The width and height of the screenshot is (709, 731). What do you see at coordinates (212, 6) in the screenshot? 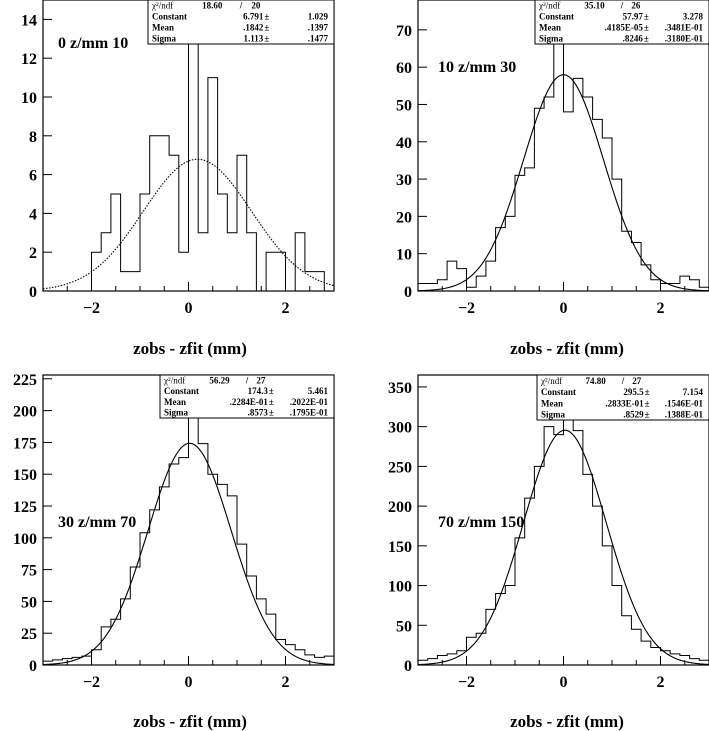
I see `chi2-value: 18.60` at bounding box center [212, 6].